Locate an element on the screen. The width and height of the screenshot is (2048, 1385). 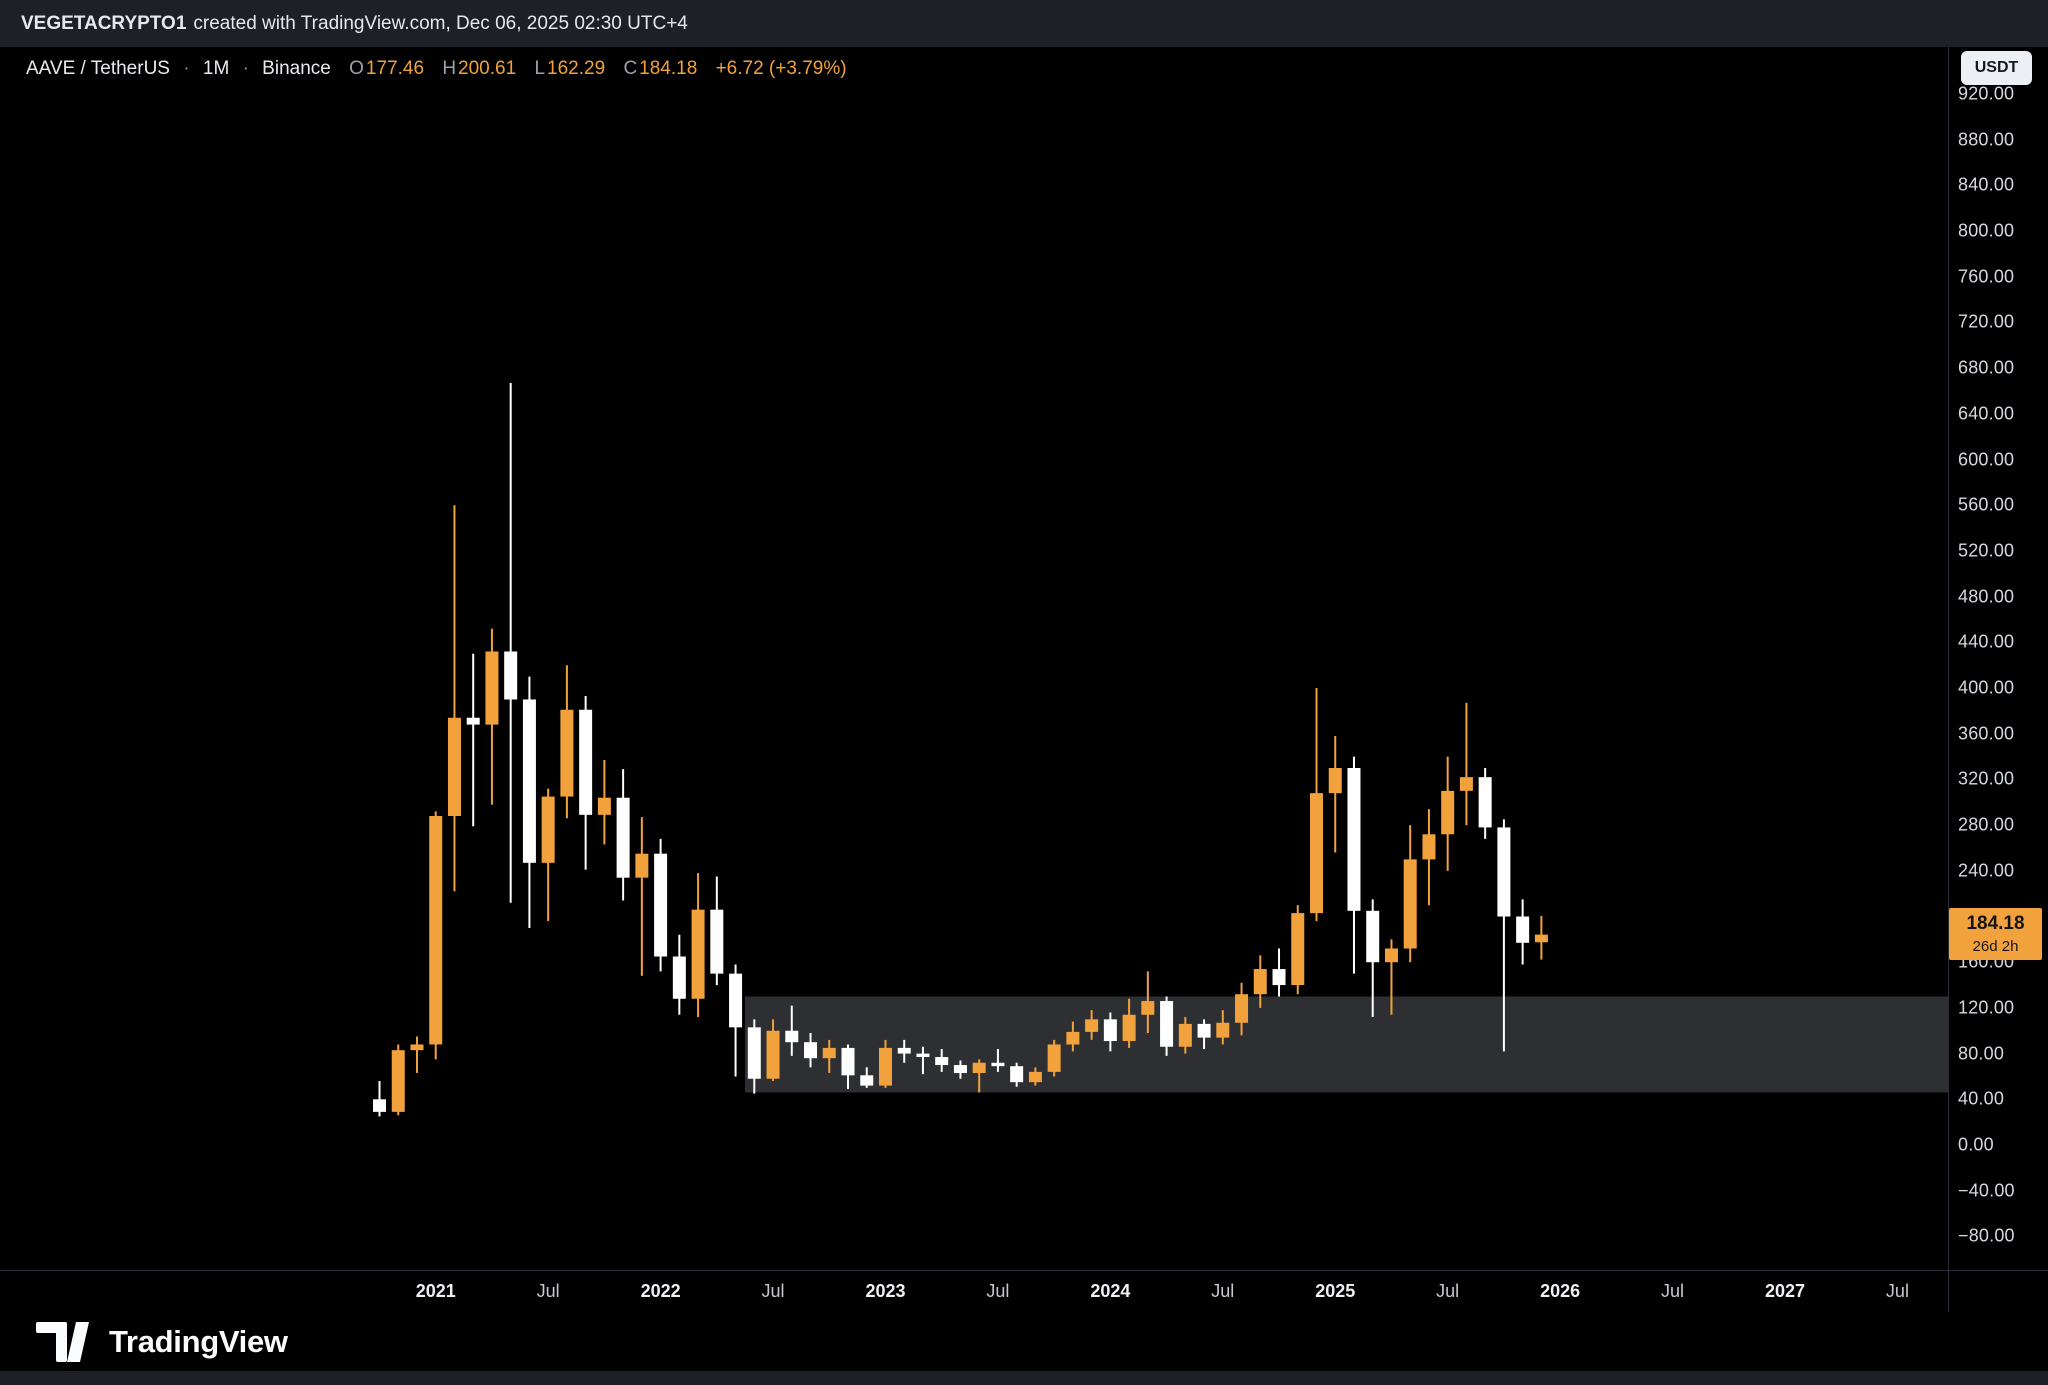
tradingview-wordmark: TradingView is located at coordinates (198, 1341).